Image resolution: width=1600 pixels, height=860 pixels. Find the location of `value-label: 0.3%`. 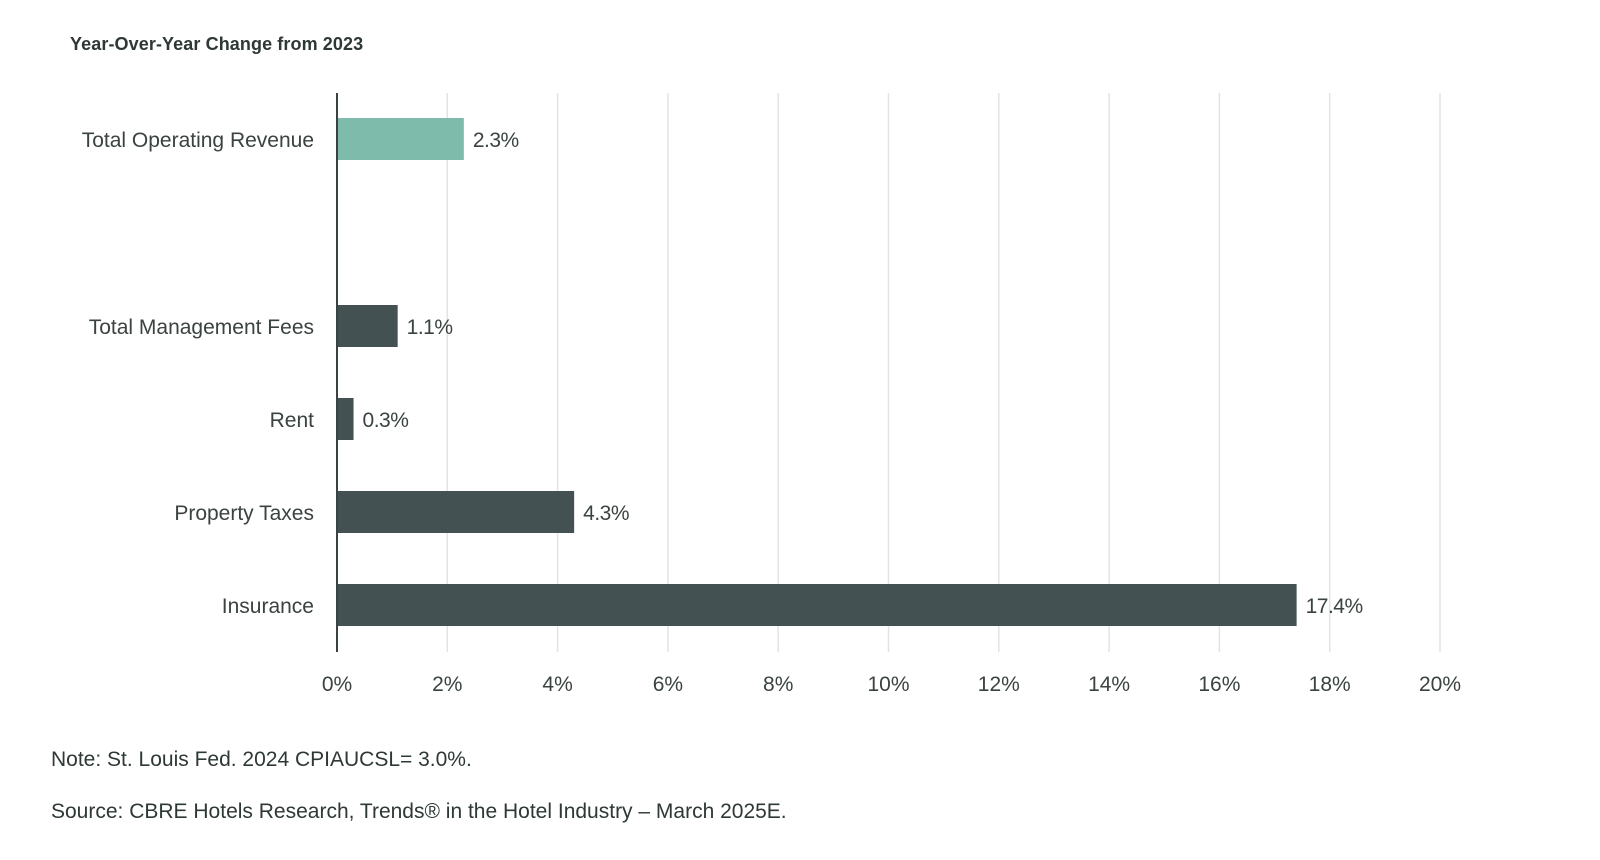

value-label: 0.3% is located at coordinates (386, 420).